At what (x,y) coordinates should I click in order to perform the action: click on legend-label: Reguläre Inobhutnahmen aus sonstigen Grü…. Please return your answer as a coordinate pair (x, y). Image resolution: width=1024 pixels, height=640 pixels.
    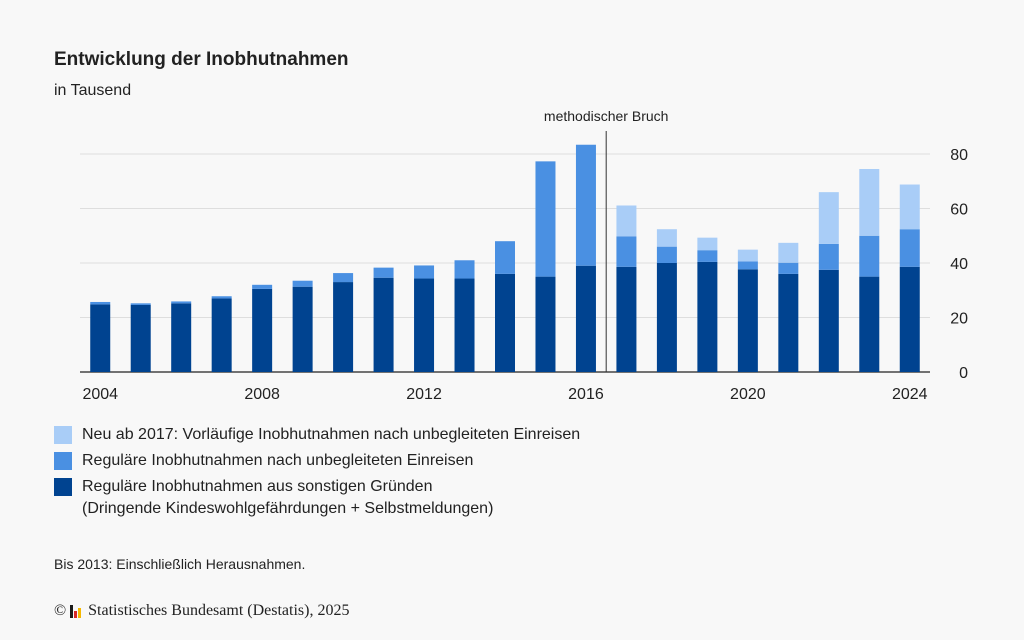
    Looking at the image, I should click on (257, 486).